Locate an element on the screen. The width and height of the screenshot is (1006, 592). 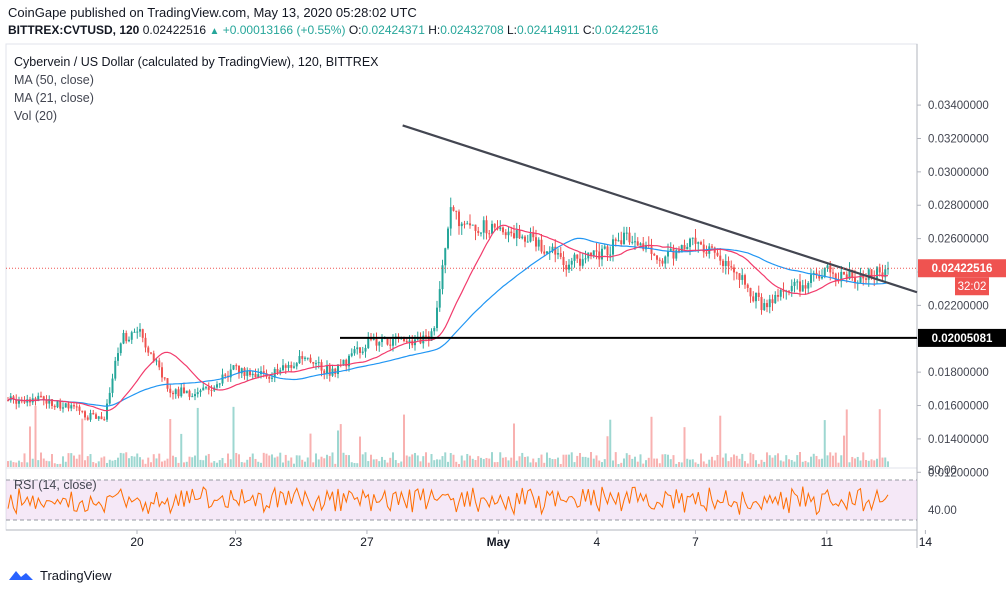
y-tick-label: 0.03400000 is located at coordinates (958, 106).